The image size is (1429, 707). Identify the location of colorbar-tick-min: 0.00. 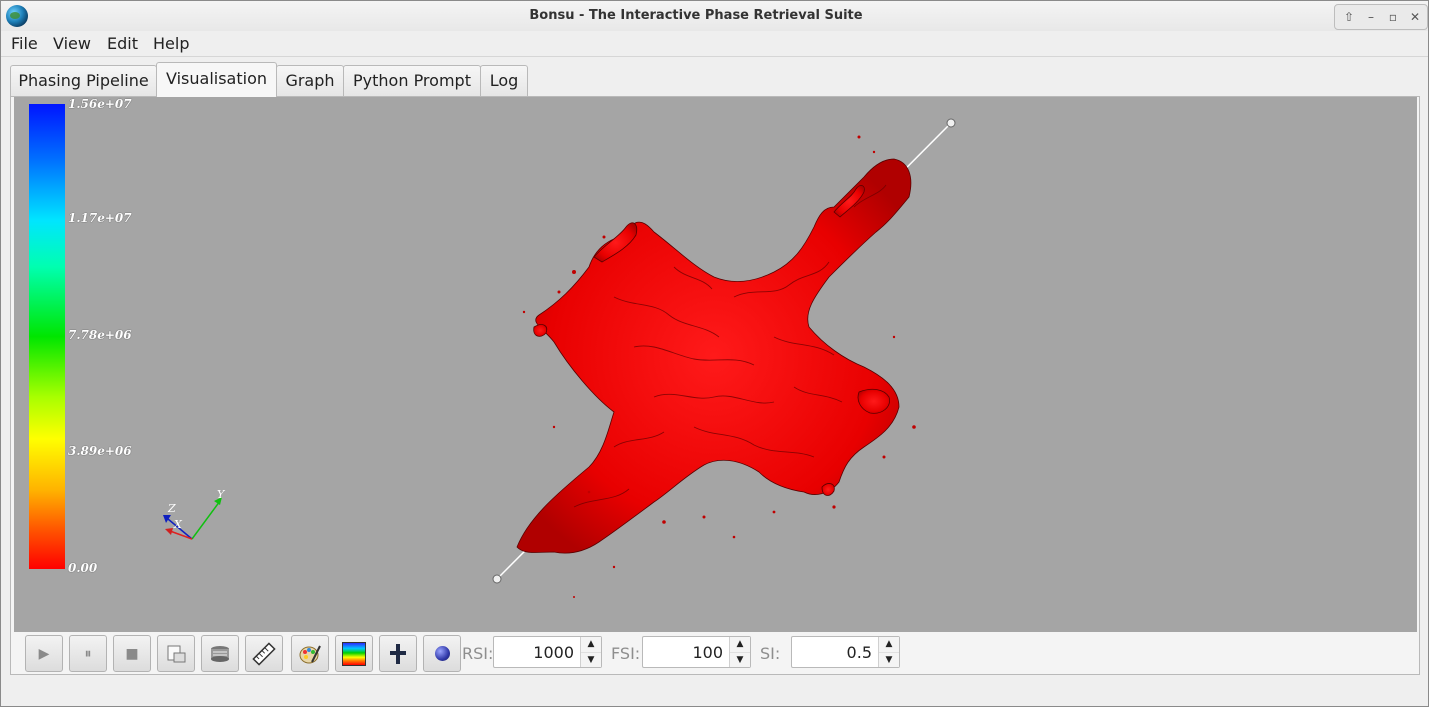
(83, 568).